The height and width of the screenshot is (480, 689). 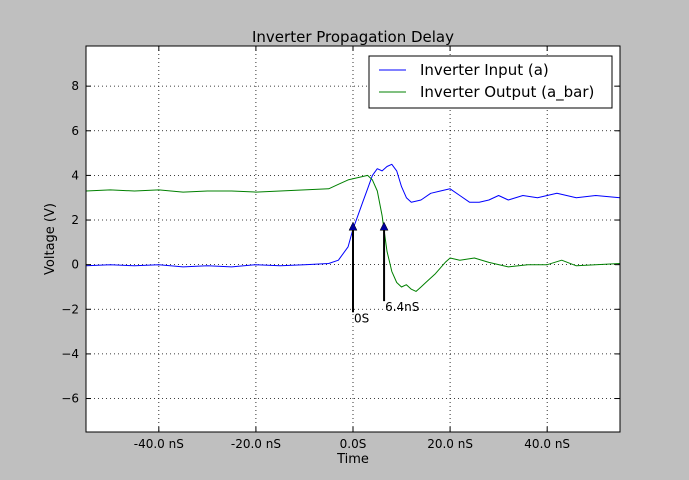 I want to click on x-tick-label: 0.0S, so click(x=353, y=444).